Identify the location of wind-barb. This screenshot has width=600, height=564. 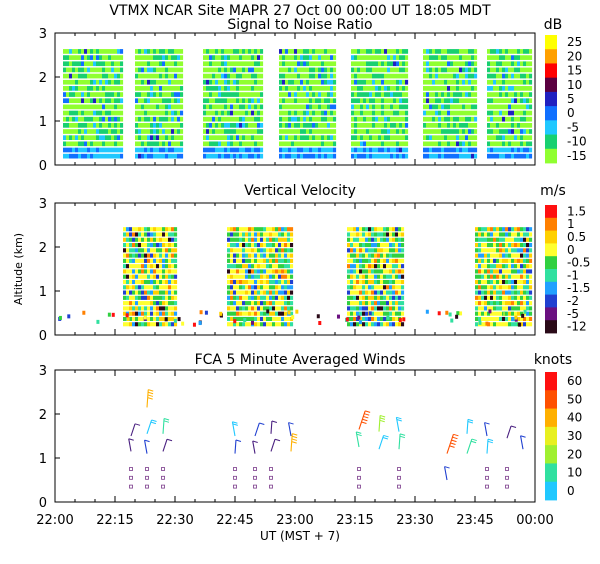
(271, 427).